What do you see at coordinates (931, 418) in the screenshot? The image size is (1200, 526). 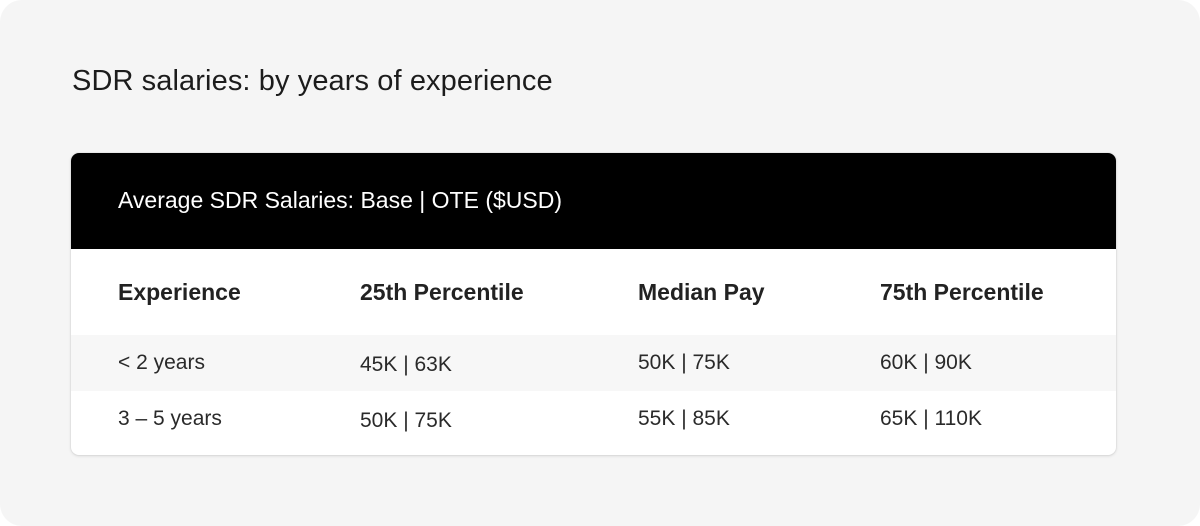 I see `p75-cell: 65K | 110K` at bounding box center [931, 418].